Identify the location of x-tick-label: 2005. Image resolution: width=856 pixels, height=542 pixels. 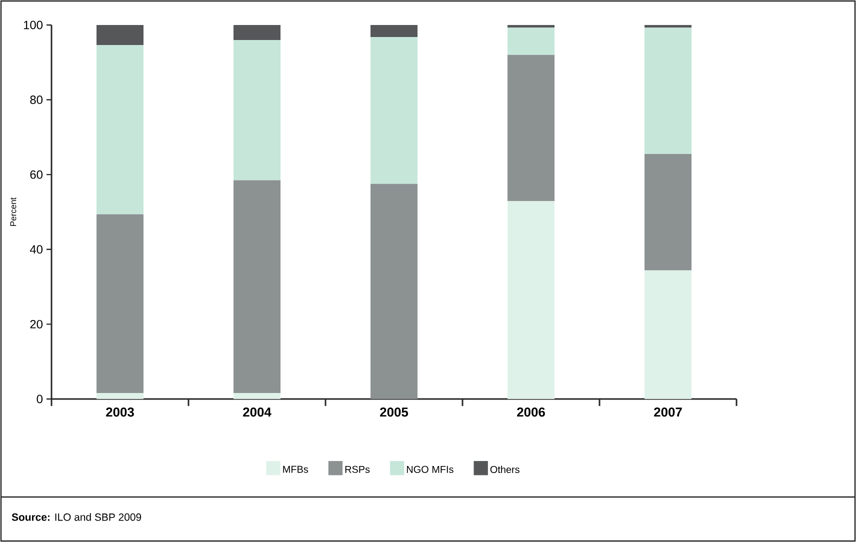
(394, 412).